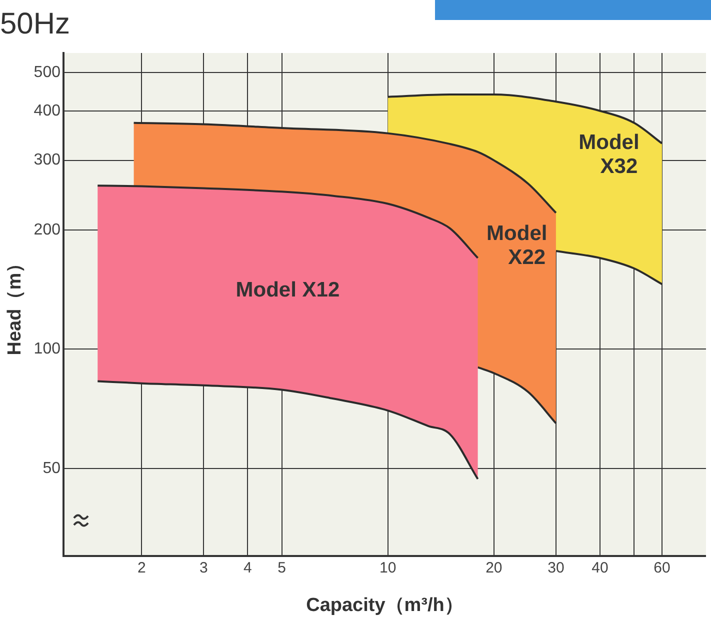 This screenshot has height=621, width=711. What do you see at coordinates (388, 567) in the screenshot?
I see `x-tick-label: 10` at bounding box center [388, 567].